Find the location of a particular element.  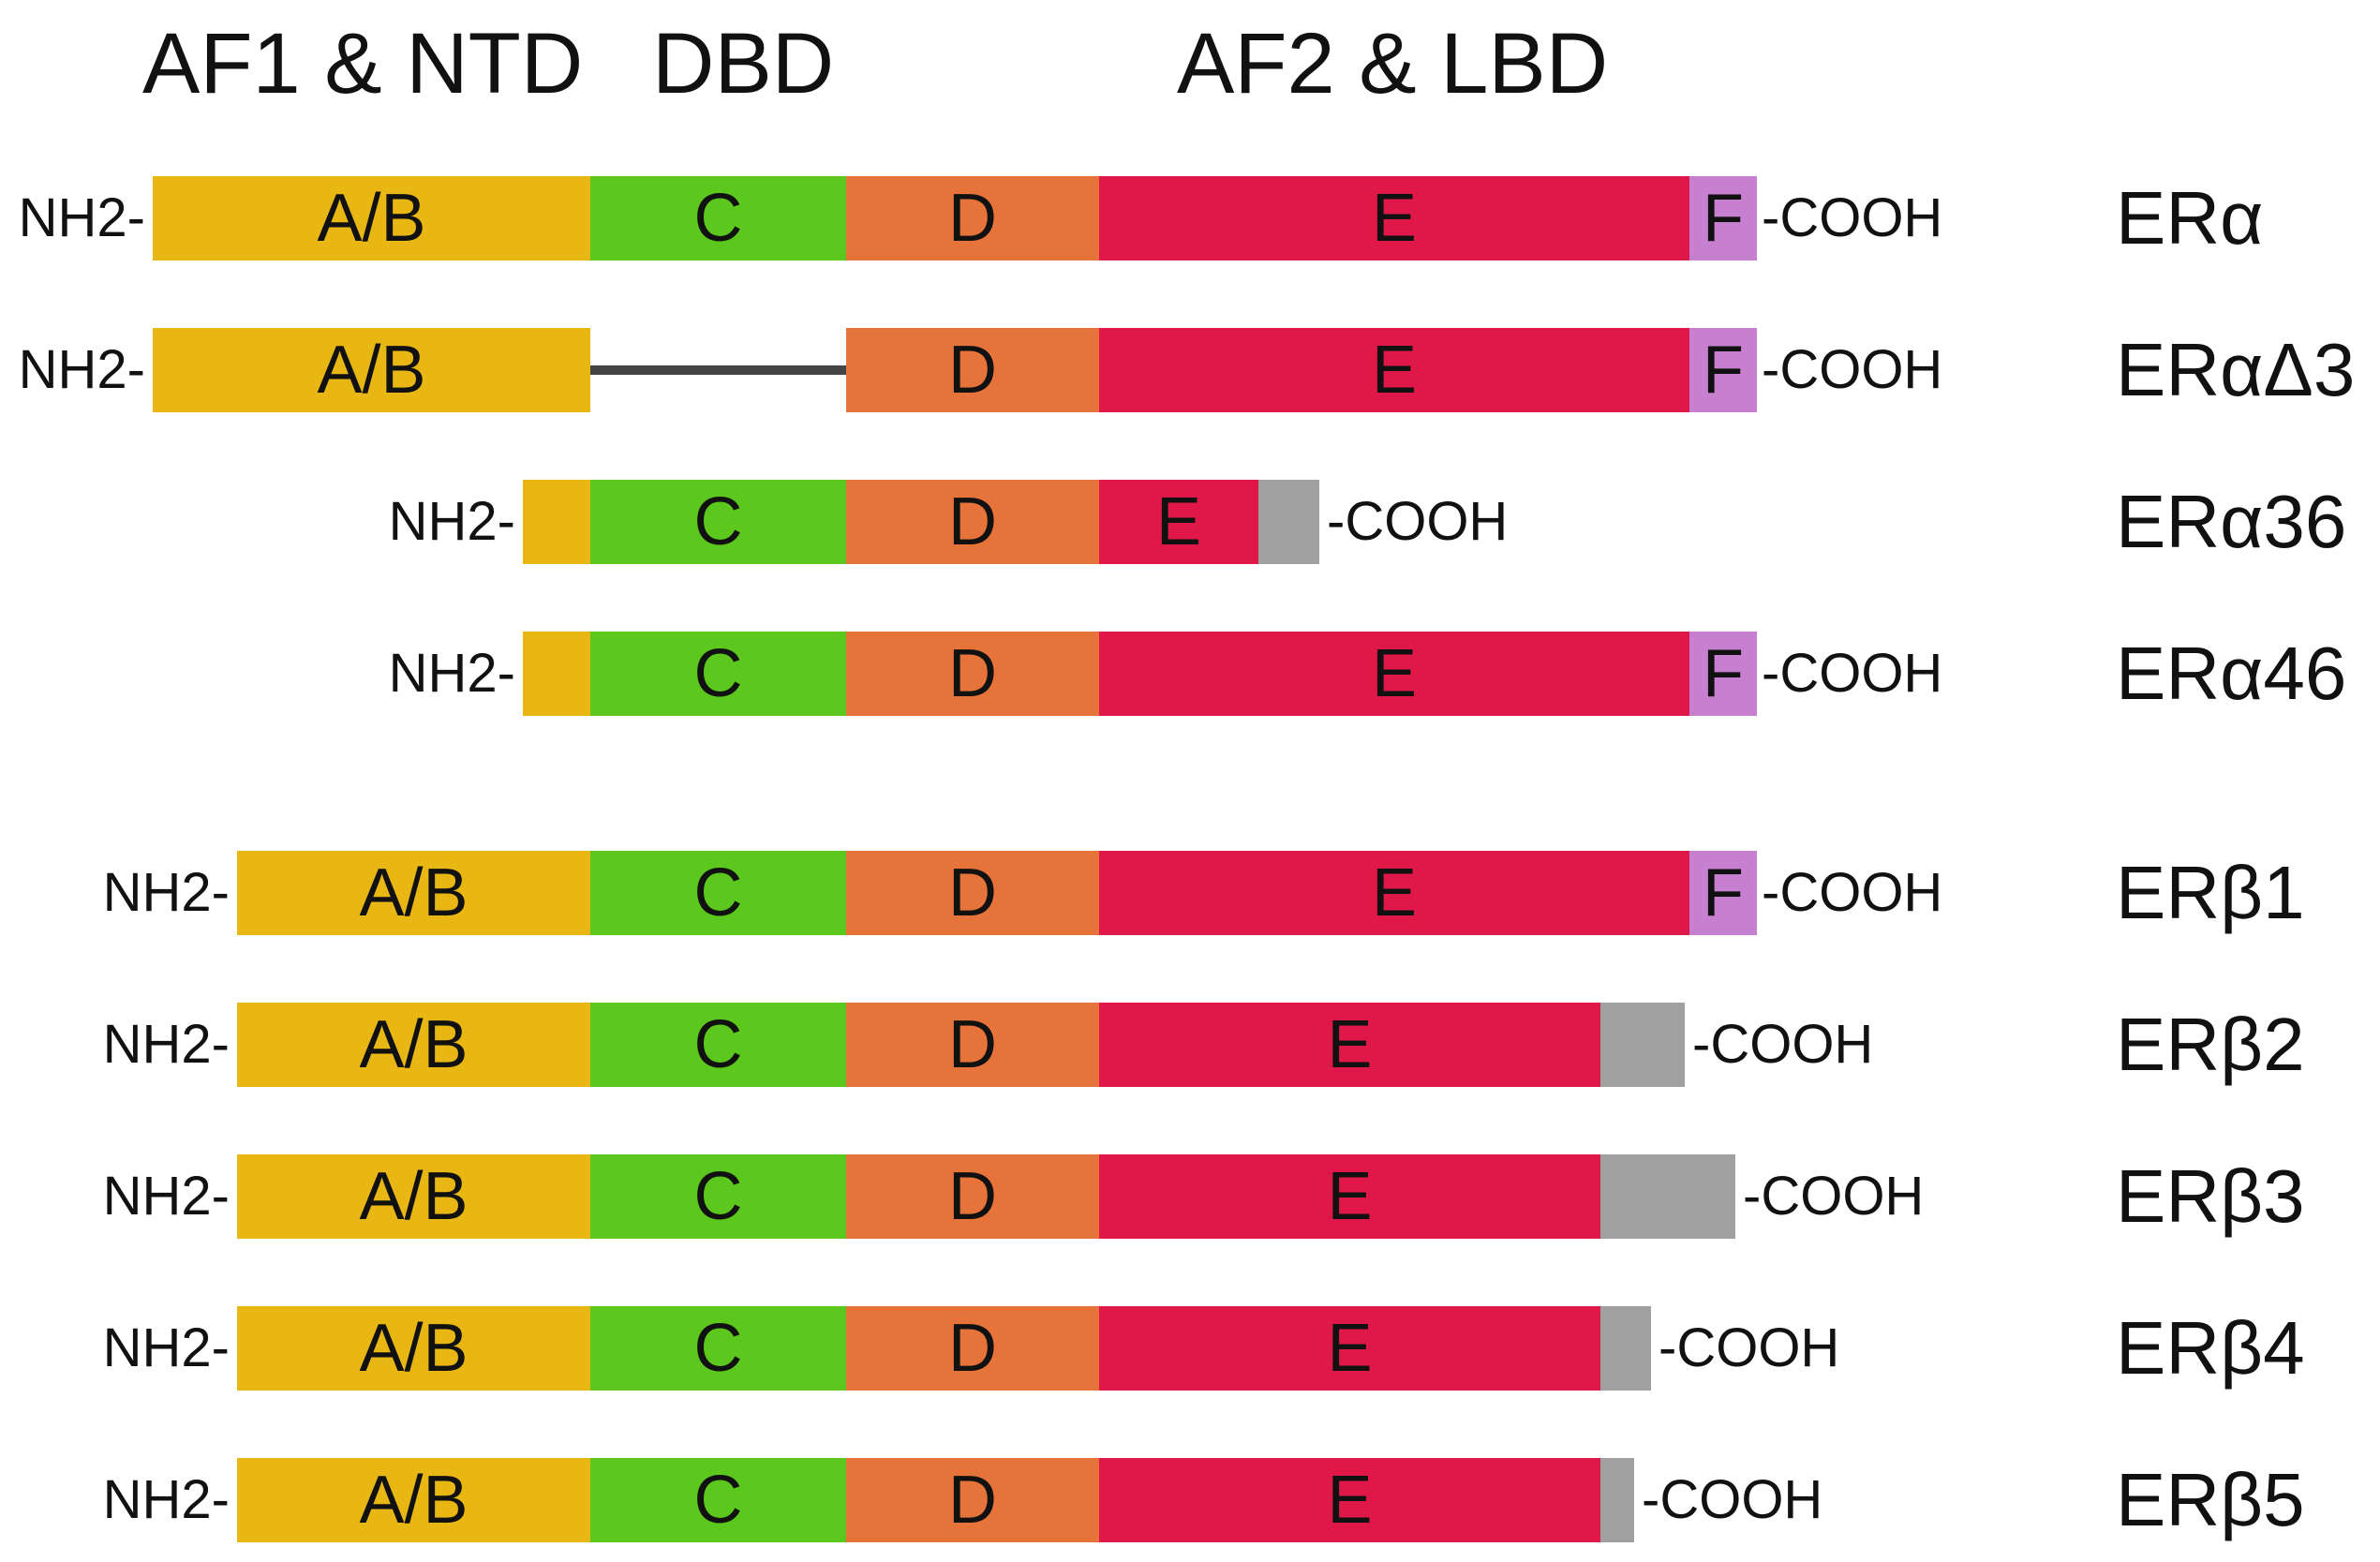

isoform-row: NH2- A/B C D E -COOH ERβ3 is located at coordinates (1190, 1196).